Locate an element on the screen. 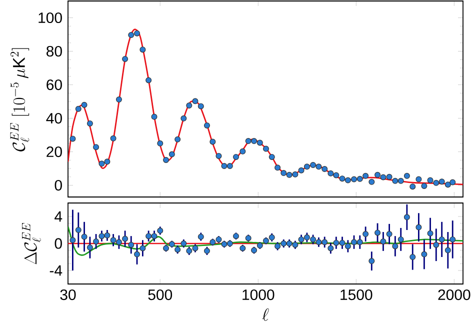 Image resolution: width=474 pixels, height=333 pixels. y-tick-label: 80 is located at coordinates (54, 51).